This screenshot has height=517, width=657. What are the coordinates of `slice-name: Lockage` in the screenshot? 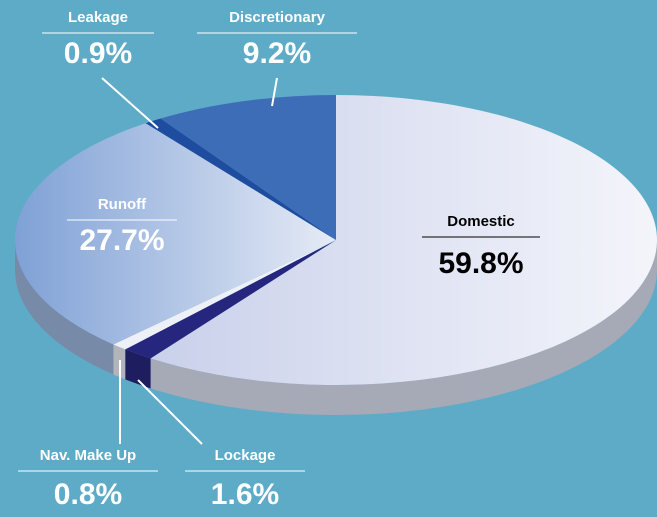 It's located at (245, 455).